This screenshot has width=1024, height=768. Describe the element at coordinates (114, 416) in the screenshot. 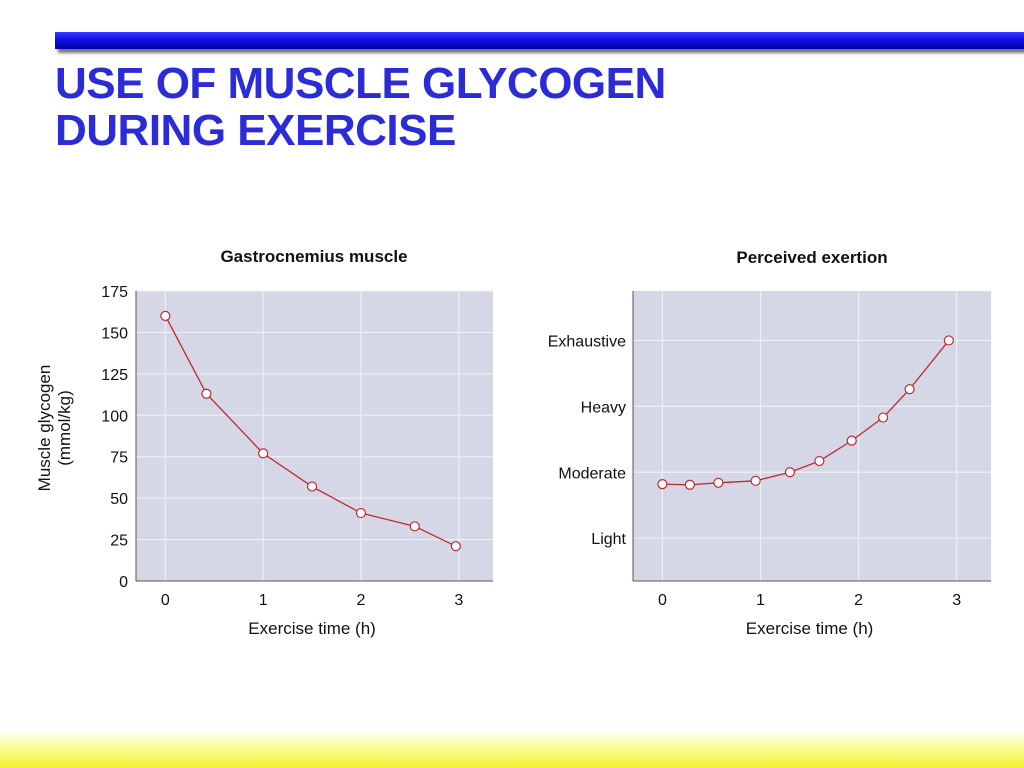

I see `glycogen-y-tick-label-4: 100` at that location.